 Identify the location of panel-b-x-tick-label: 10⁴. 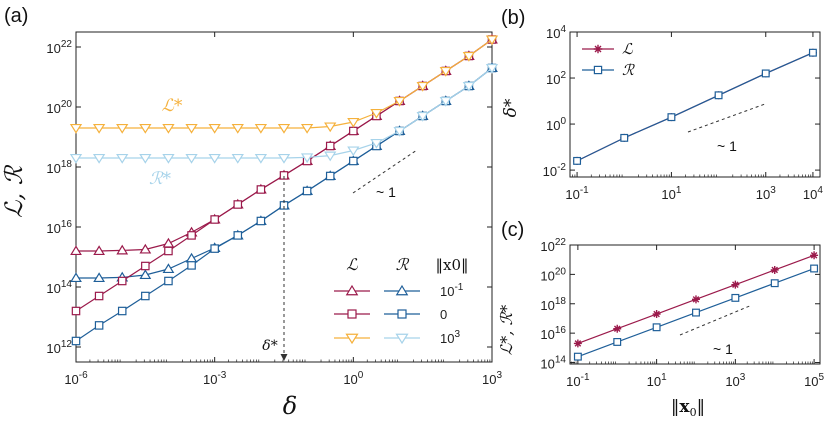
(813, 193).